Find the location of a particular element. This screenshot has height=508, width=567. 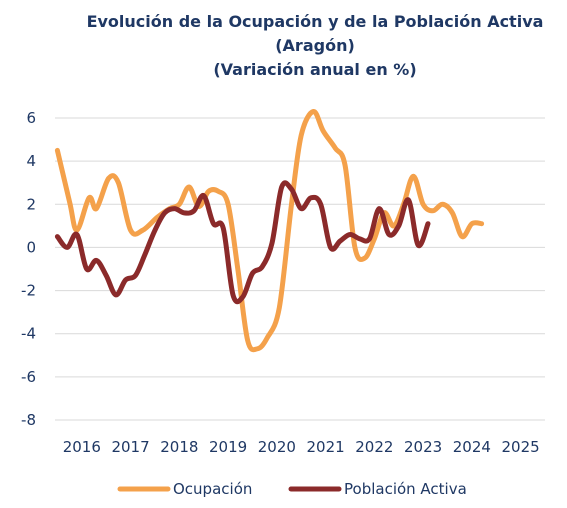

legend-label-ocupacion: Ocupación is located at coordinates (212, 489).